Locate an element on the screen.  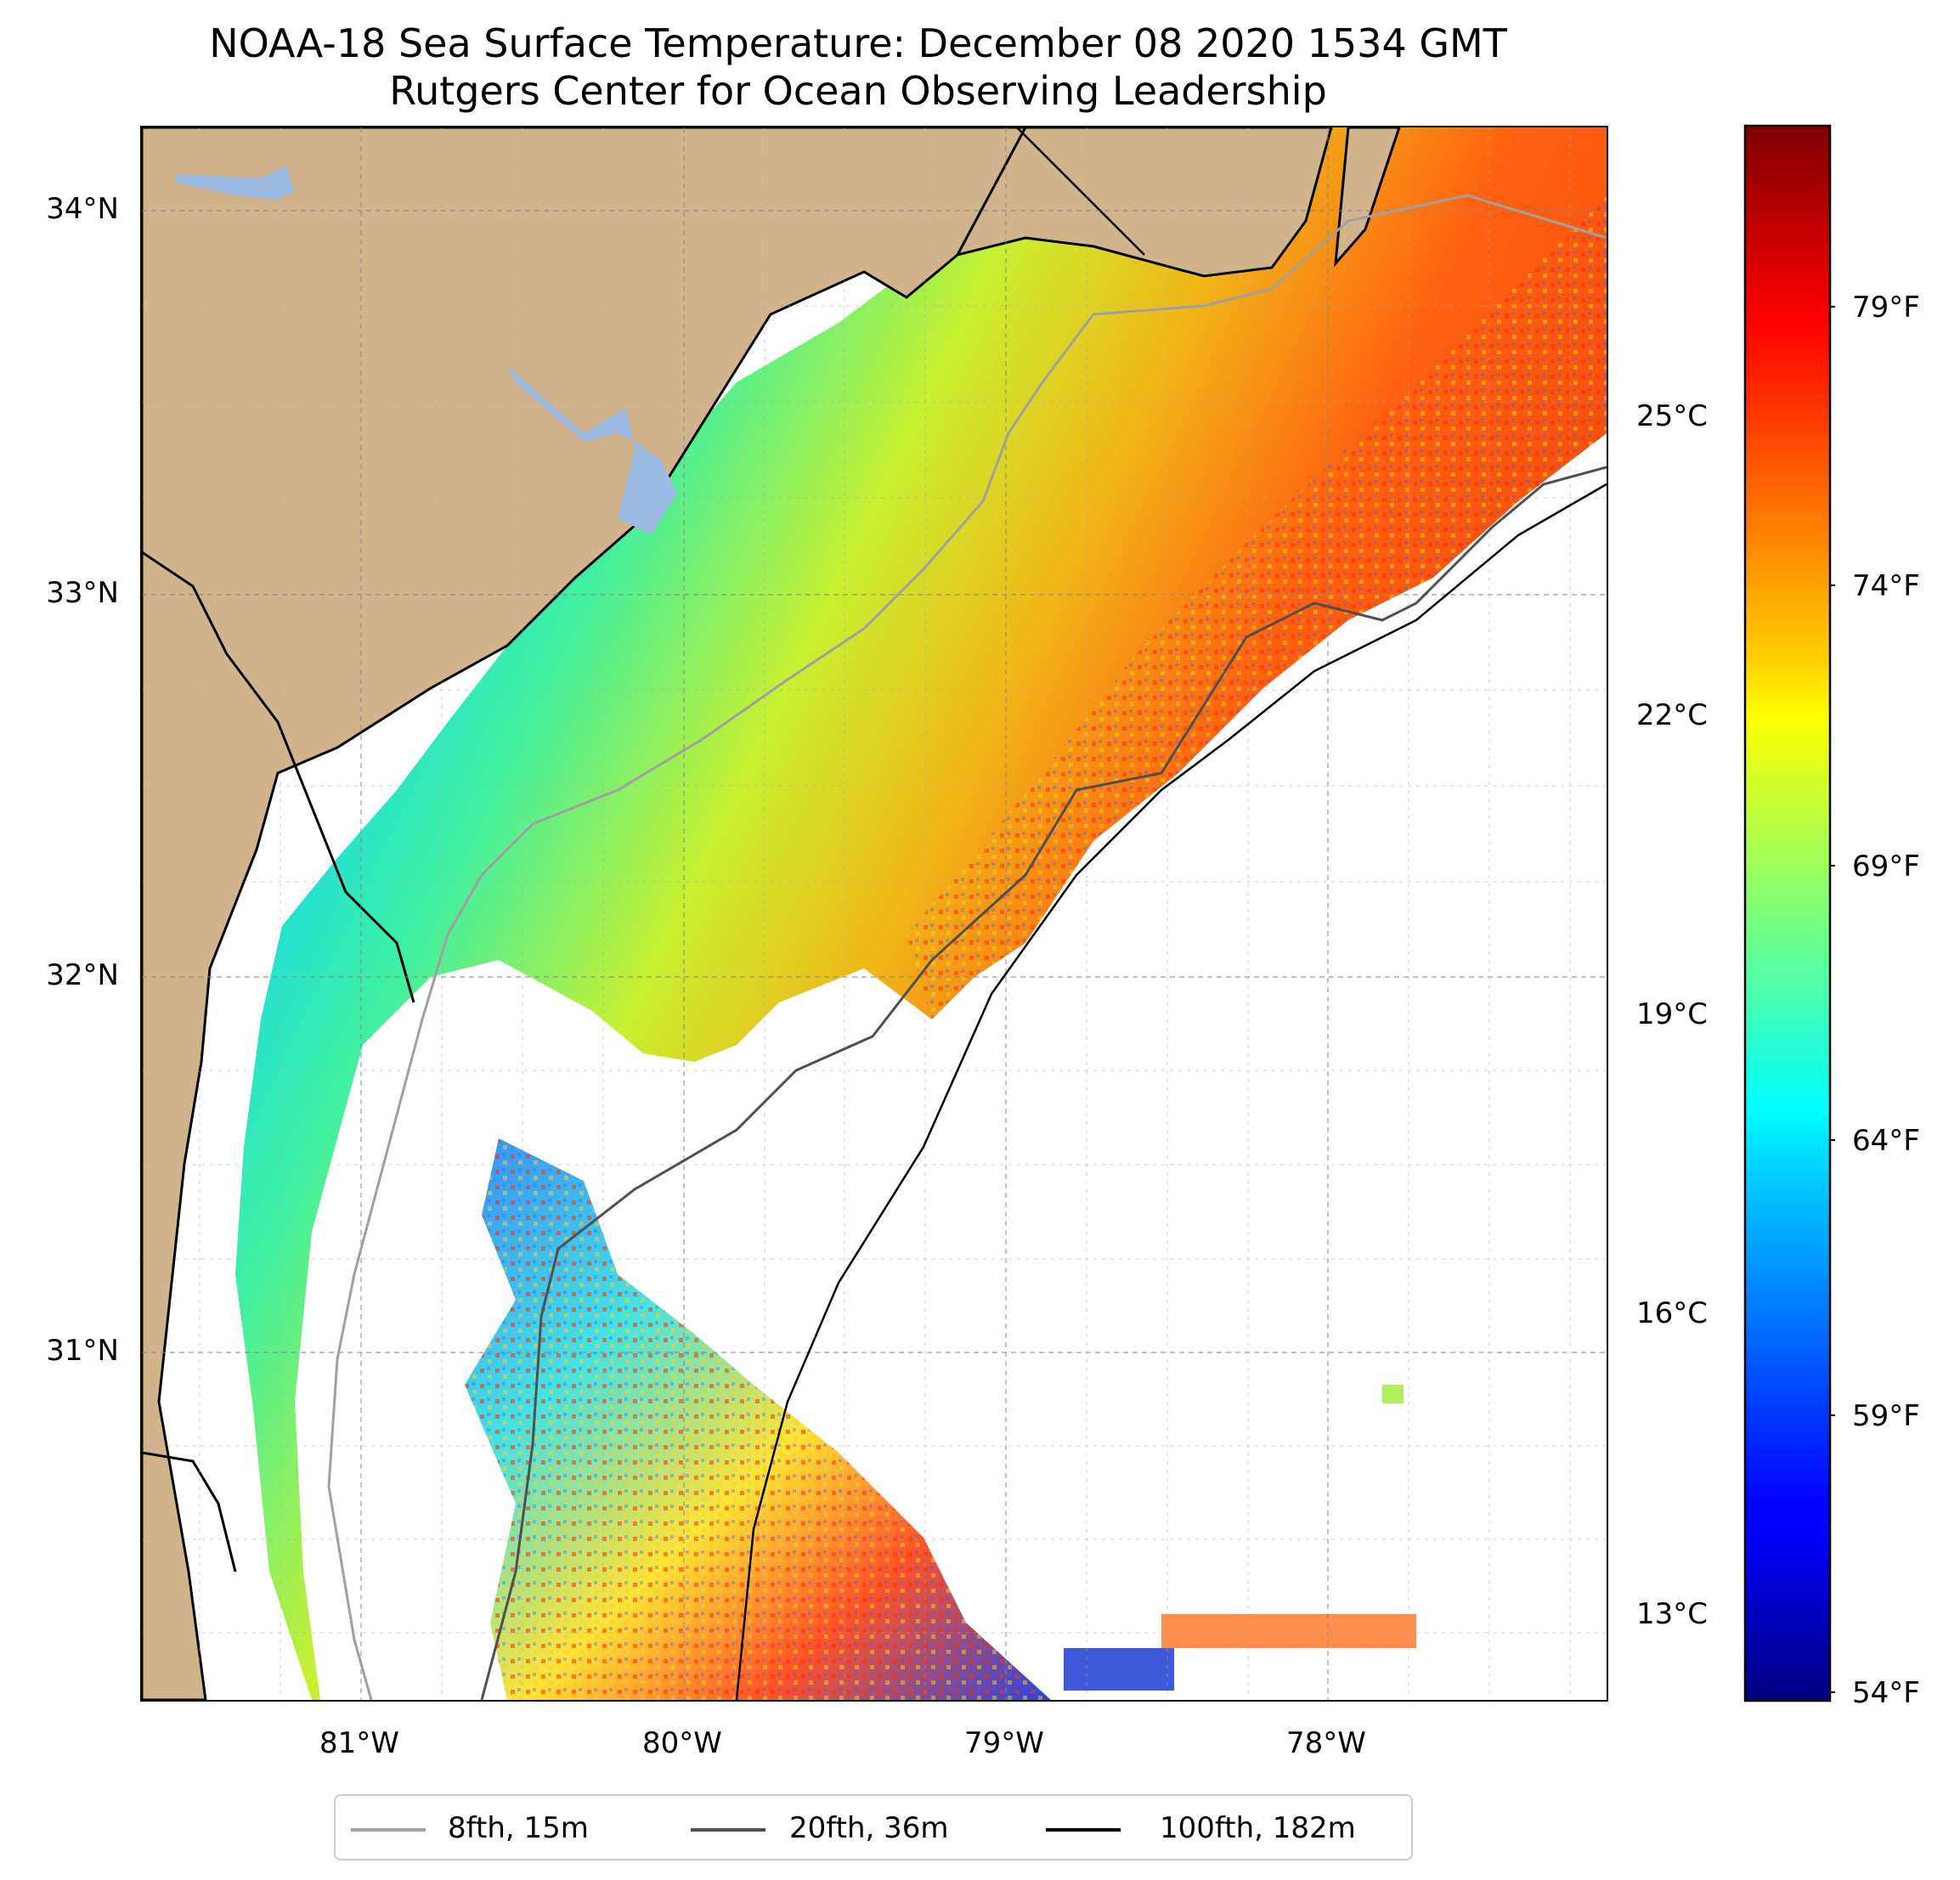
legend-swatch-100fth is located at coordinates (1083, 1830).